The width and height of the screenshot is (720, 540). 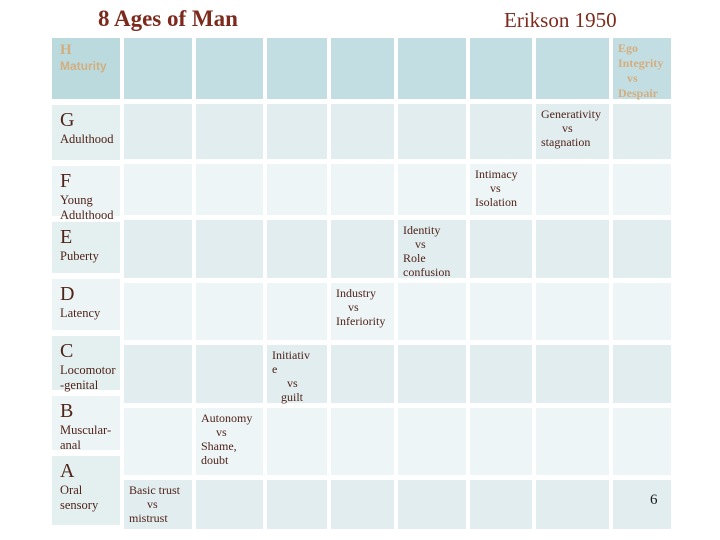 What do you see at coordinates (427, 251) in the screenshot?
I see `crisis-cell-e: Identity vs Role confusion` at bounding box center [427, 251].